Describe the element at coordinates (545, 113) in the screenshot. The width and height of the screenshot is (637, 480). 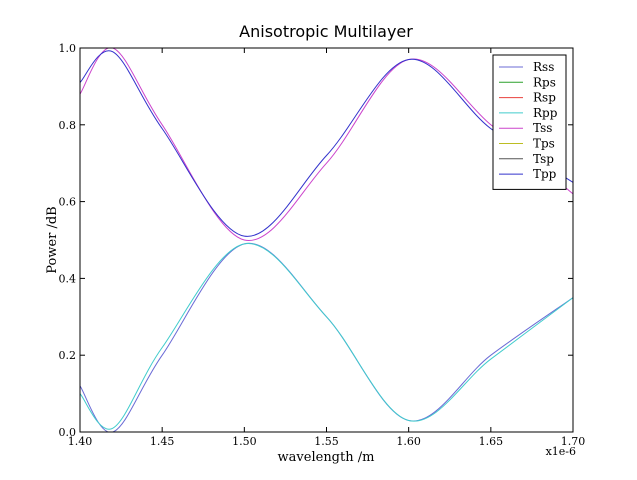
I see `legend-label-rpp: Rpp` at that location.